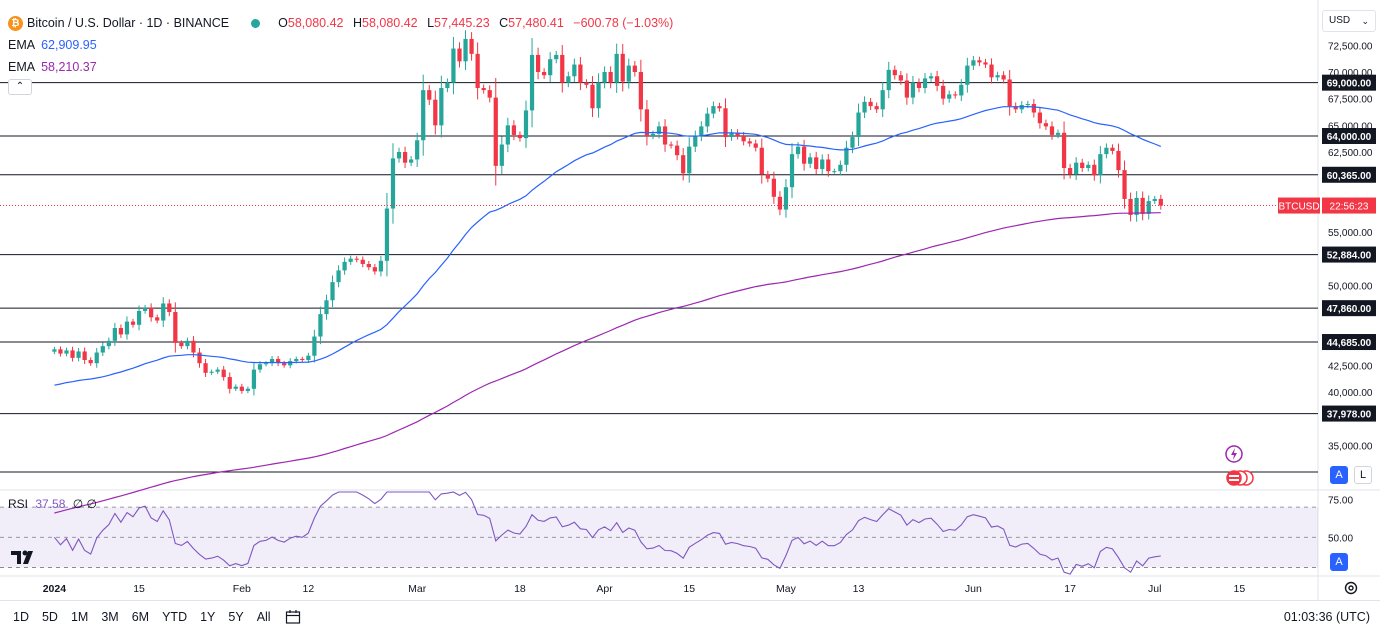 This screenshot has height=633, width=1380. What do you see at coordinates (79, 617) in the screenshot?
I see `range-1m: 1M` at bounding box center [79, 617].